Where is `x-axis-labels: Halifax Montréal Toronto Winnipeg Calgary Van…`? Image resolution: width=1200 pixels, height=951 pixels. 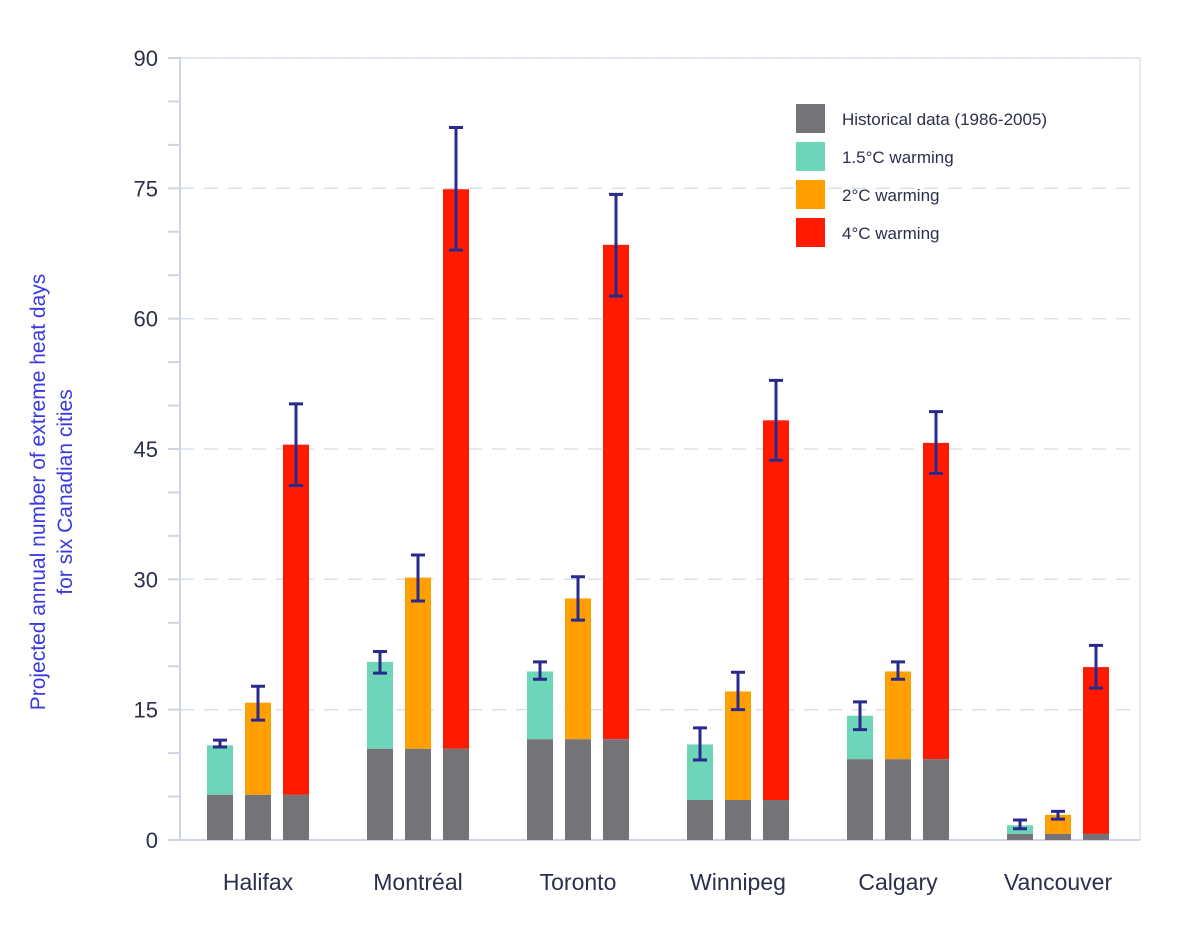 x-axis-labels: Halifax Montréal Toronto Winnipeg Calgary Van… is located at coordinates (668, 882).